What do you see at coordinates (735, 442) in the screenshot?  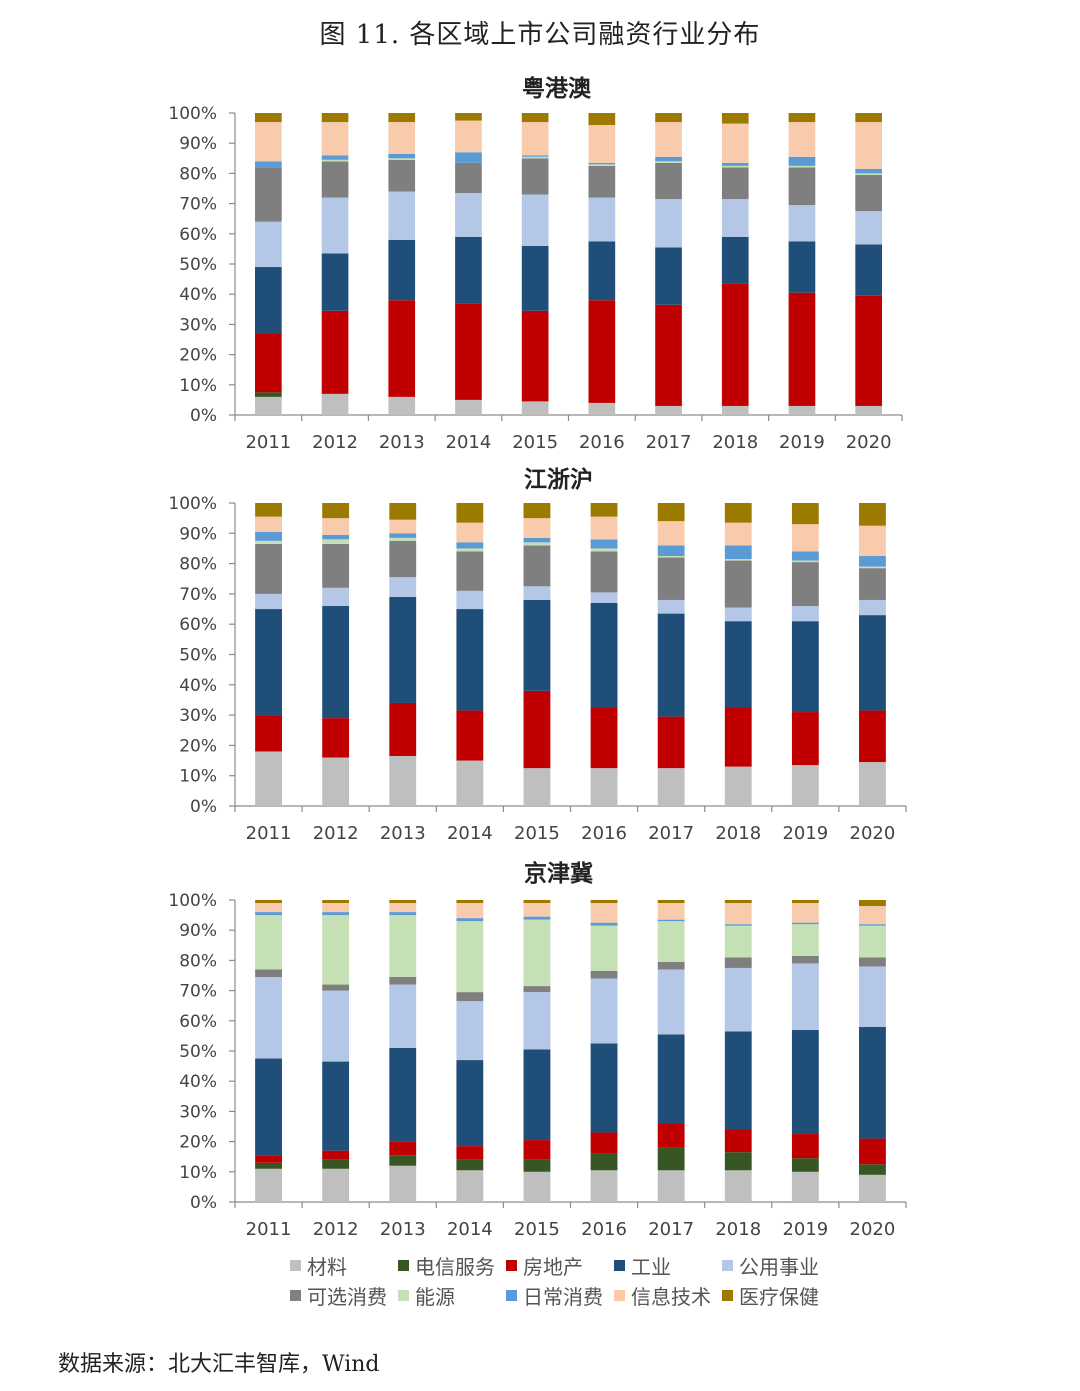 I see `x-tick-label: 2018` at bounding box center [735, 442].